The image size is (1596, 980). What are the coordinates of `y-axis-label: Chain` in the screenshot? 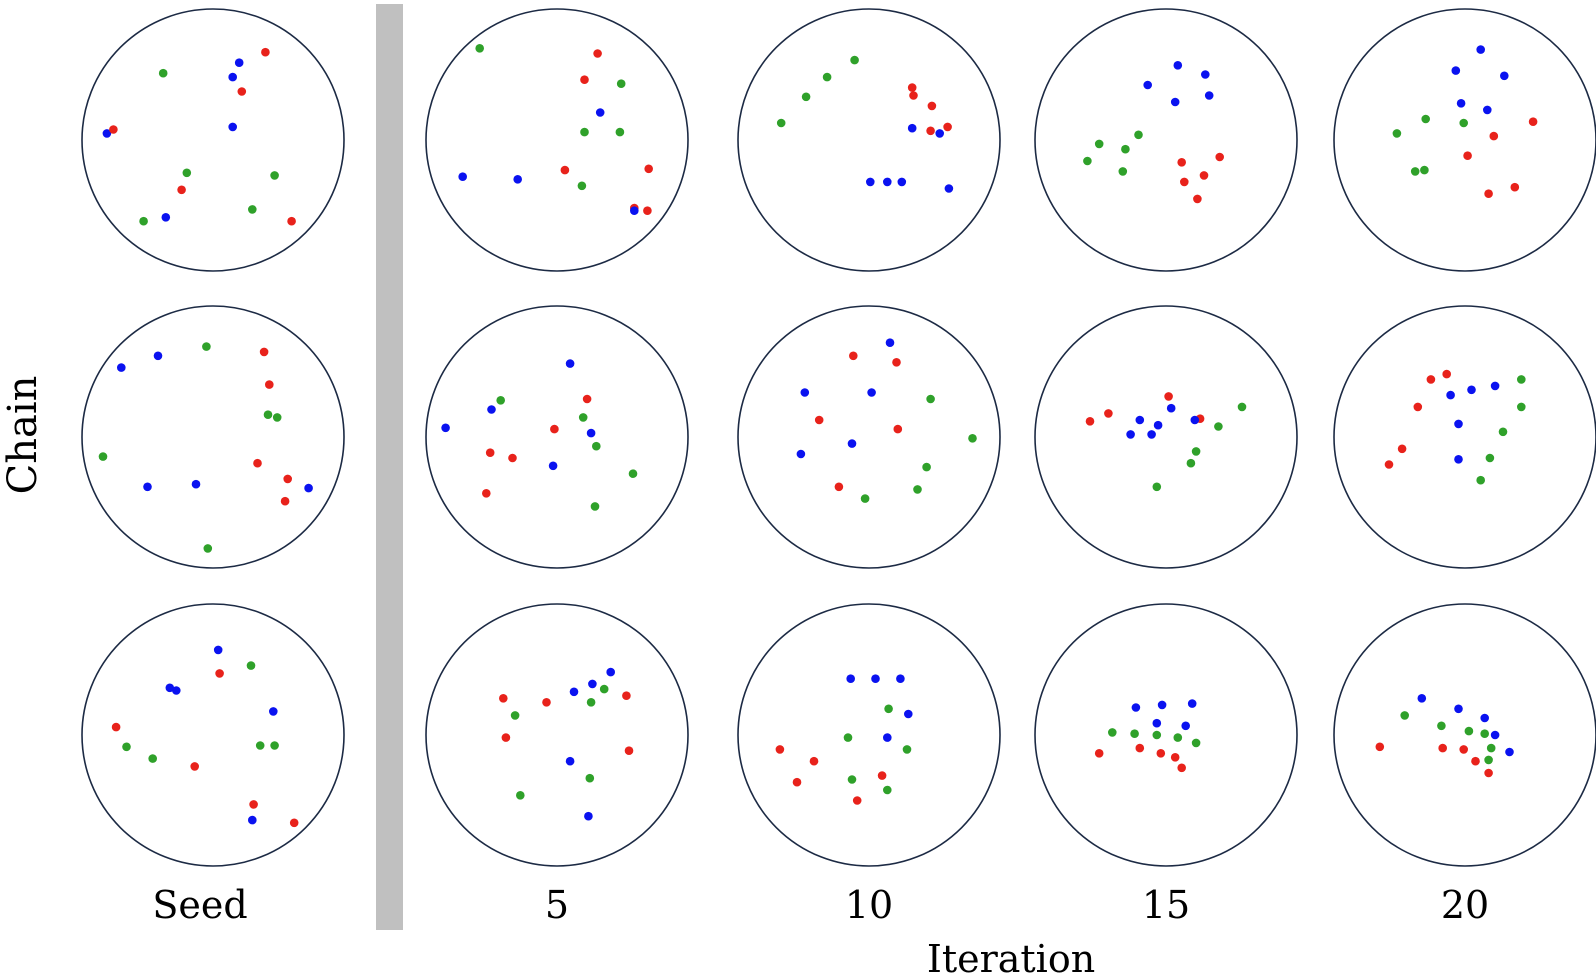 It's located at (23, 435).